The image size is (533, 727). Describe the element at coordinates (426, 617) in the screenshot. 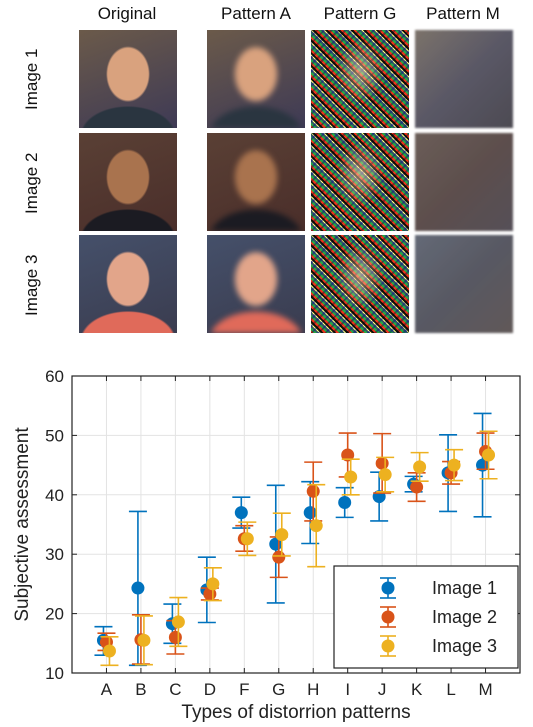

I see `legend-box` at that location.